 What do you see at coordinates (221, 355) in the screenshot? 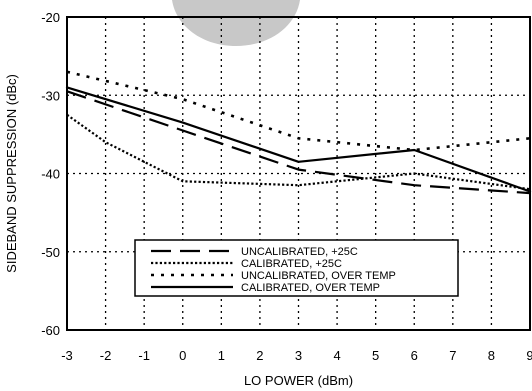
I see `x-tick-label: 1` at bounding box center [221, 355].